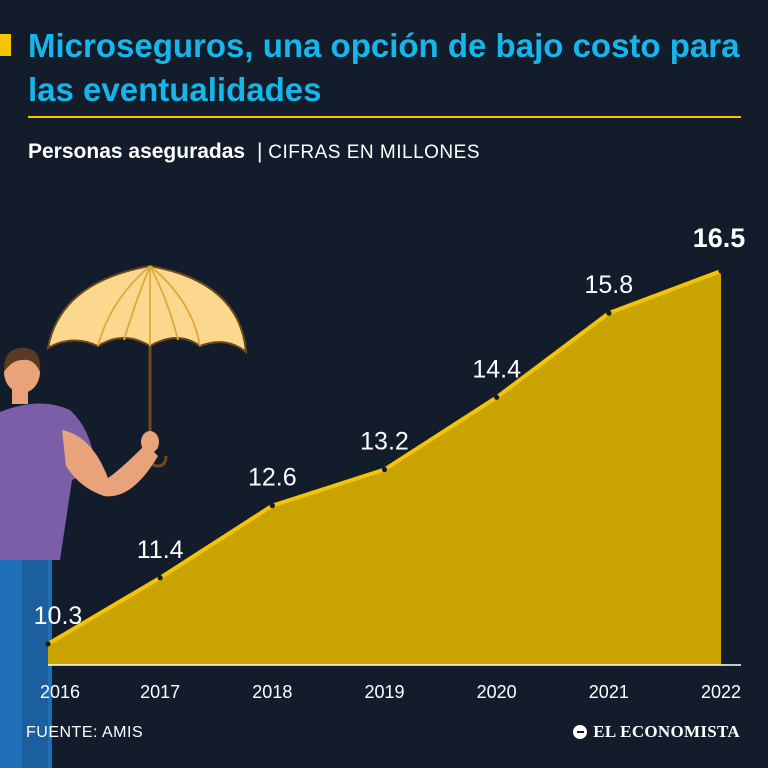  Describe the element at coordinates (384, 117) in the screenshot. I see `title-divider` at that location.